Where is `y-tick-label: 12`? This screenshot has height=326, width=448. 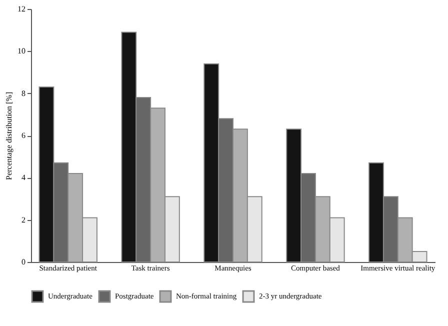
y-tick-label: 12 is located at coordinates (22, 9).